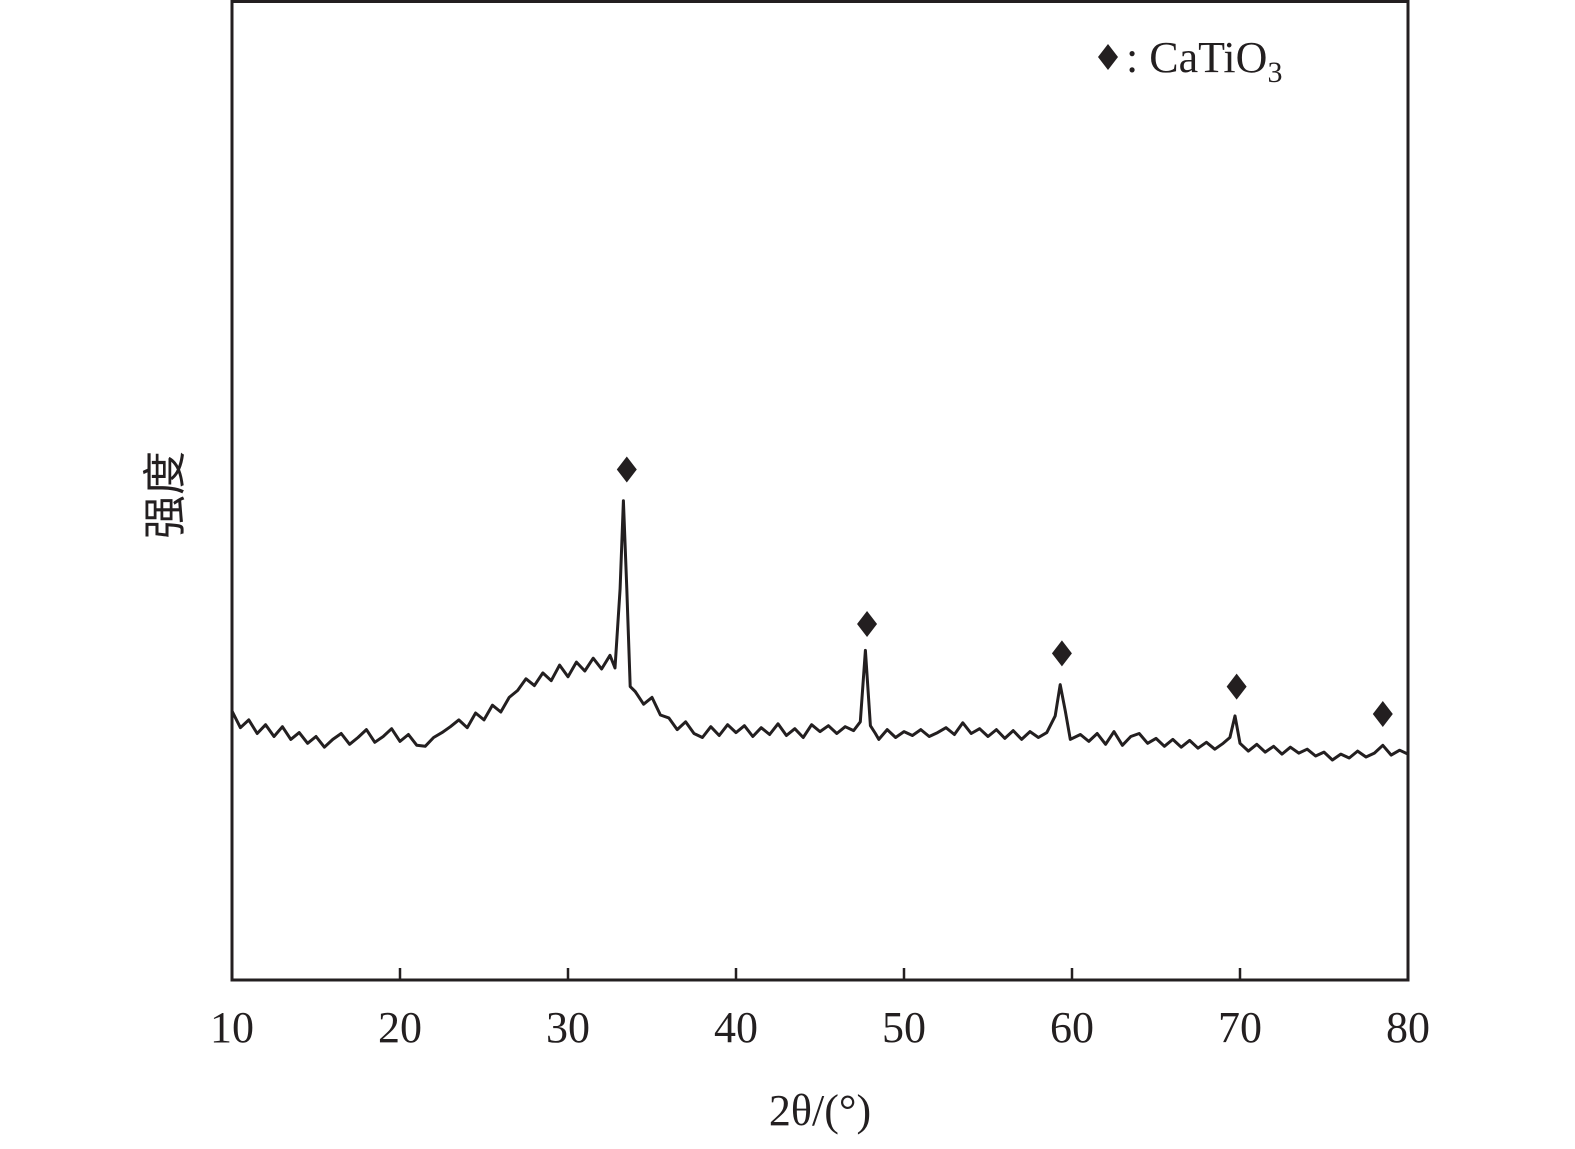  What do you see at coordinates (1196, 57) in the screenshot?
I see `legend-label: : CaTiO` at bounding box center [1196, 57].